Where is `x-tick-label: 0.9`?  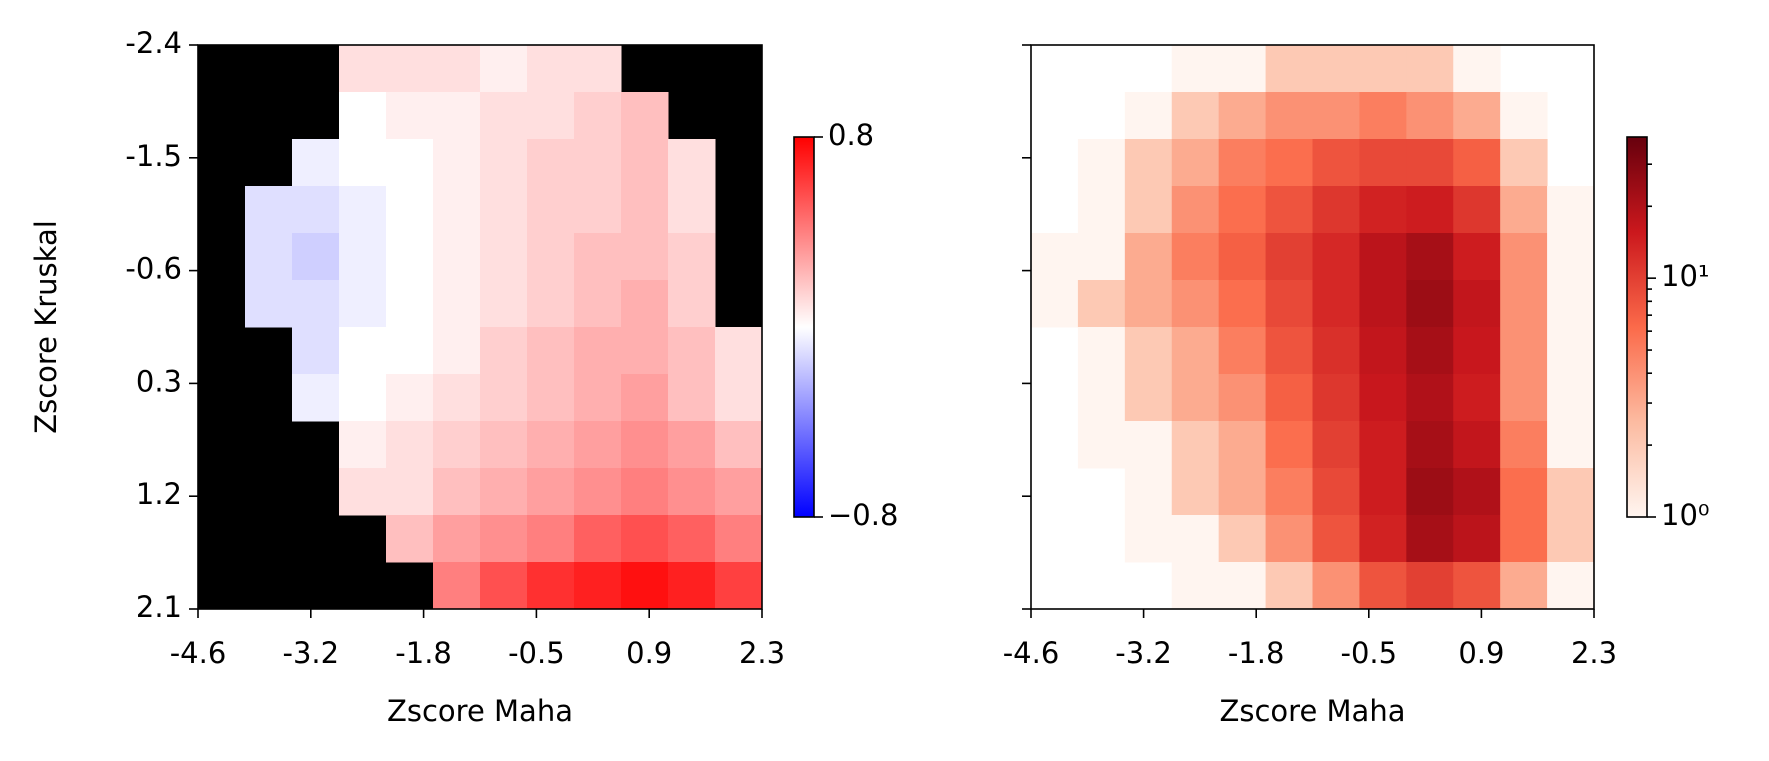
x-tick-label: 0.9 is located at coordinates (649, 653).